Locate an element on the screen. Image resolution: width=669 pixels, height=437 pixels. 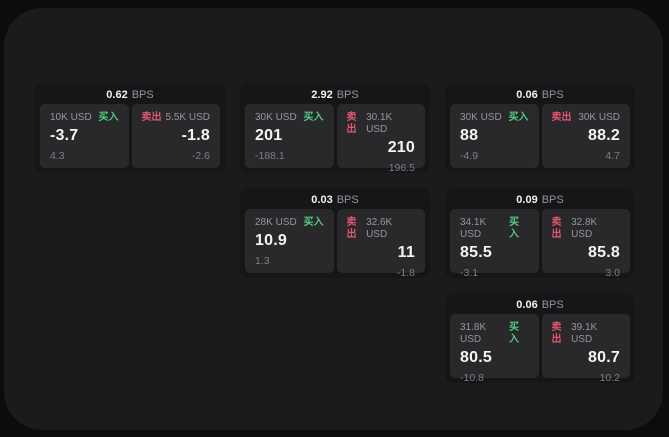
buy-cell: 28K USD 买入 10.9 1.3 is located at coordinates (289, 241).